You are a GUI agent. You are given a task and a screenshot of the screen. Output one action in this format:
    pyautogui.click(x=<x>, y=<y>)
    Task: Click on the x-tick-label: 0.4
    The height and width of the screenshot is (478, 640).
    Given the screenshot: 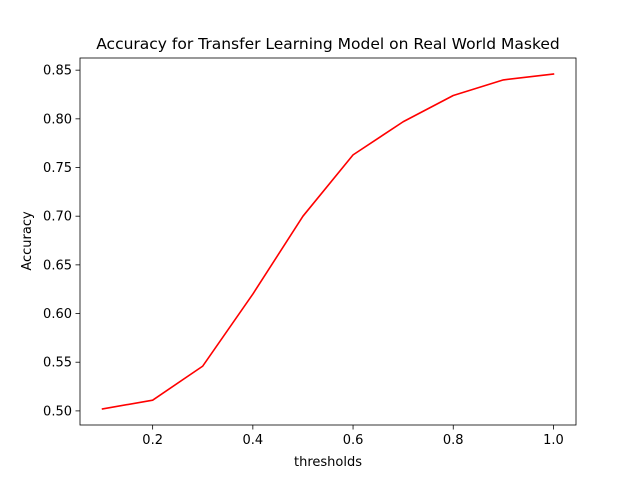 What is the action you would take?
    pyautogui.click(x=253, y=440)
    